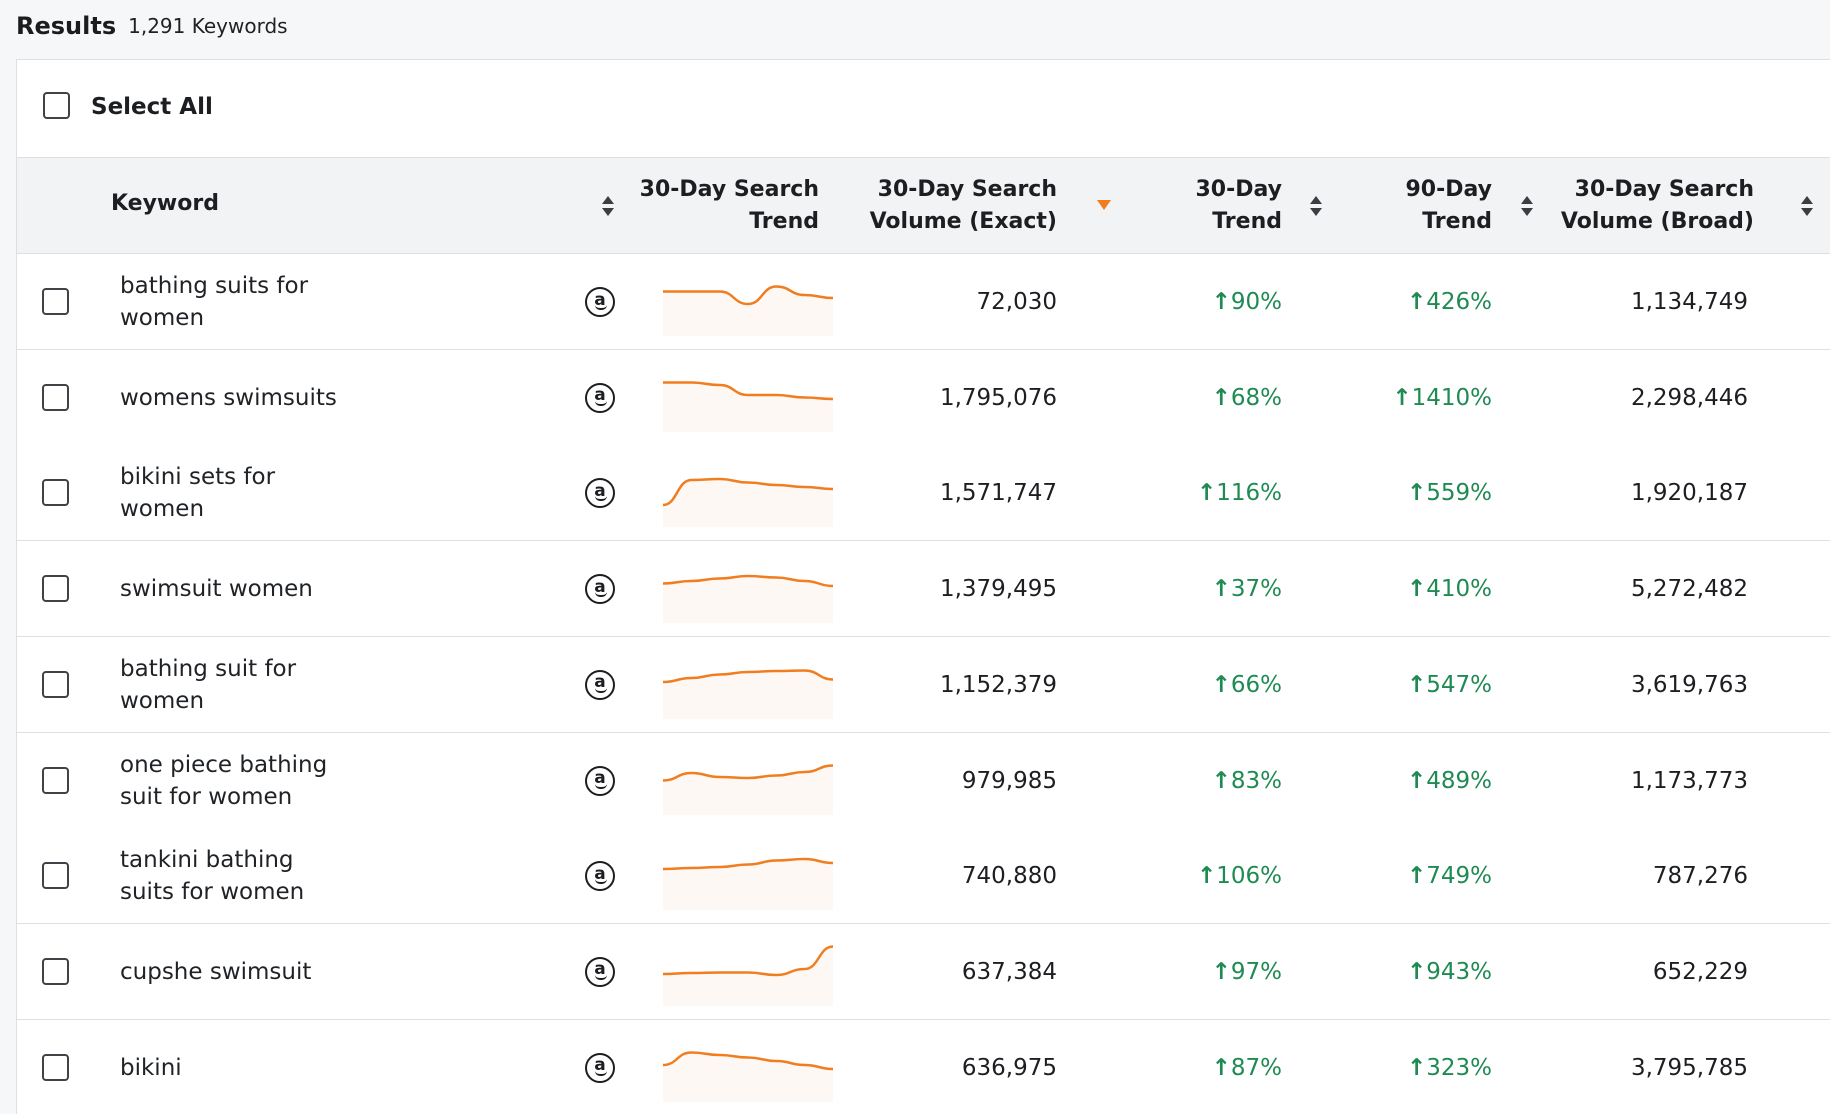  Describe the element at coordinates (1238, 206) in the screenshot. I see `column-header-trend-30: 30-Day Trend` at that location.